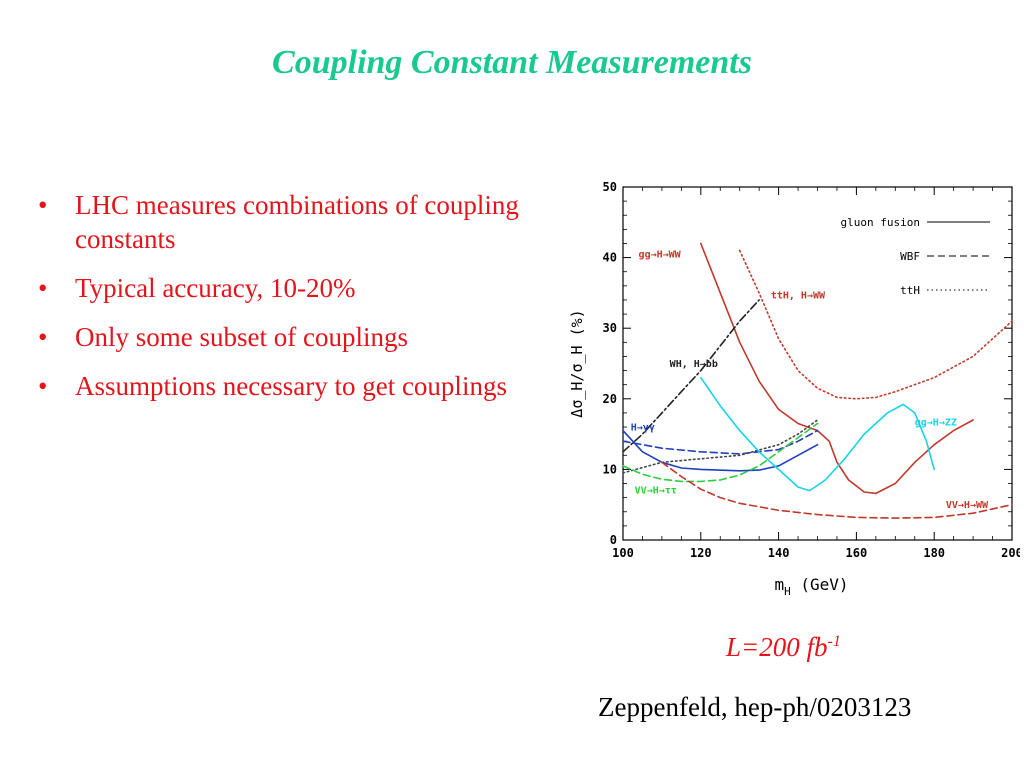 The height and width of the screenshot is (768, 1024). I want to click on y-tick-label: 10, so click(610, 469).